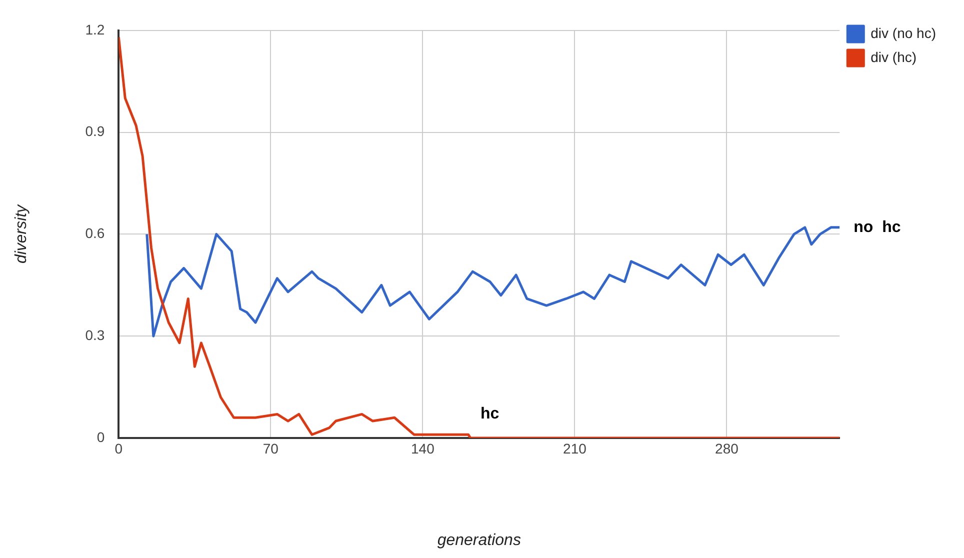 This screenshot has width=964, height=558. Describe the element at coordinates (95, 334) in the screenshot. I see `y-tick-label: 0.3` at that location.